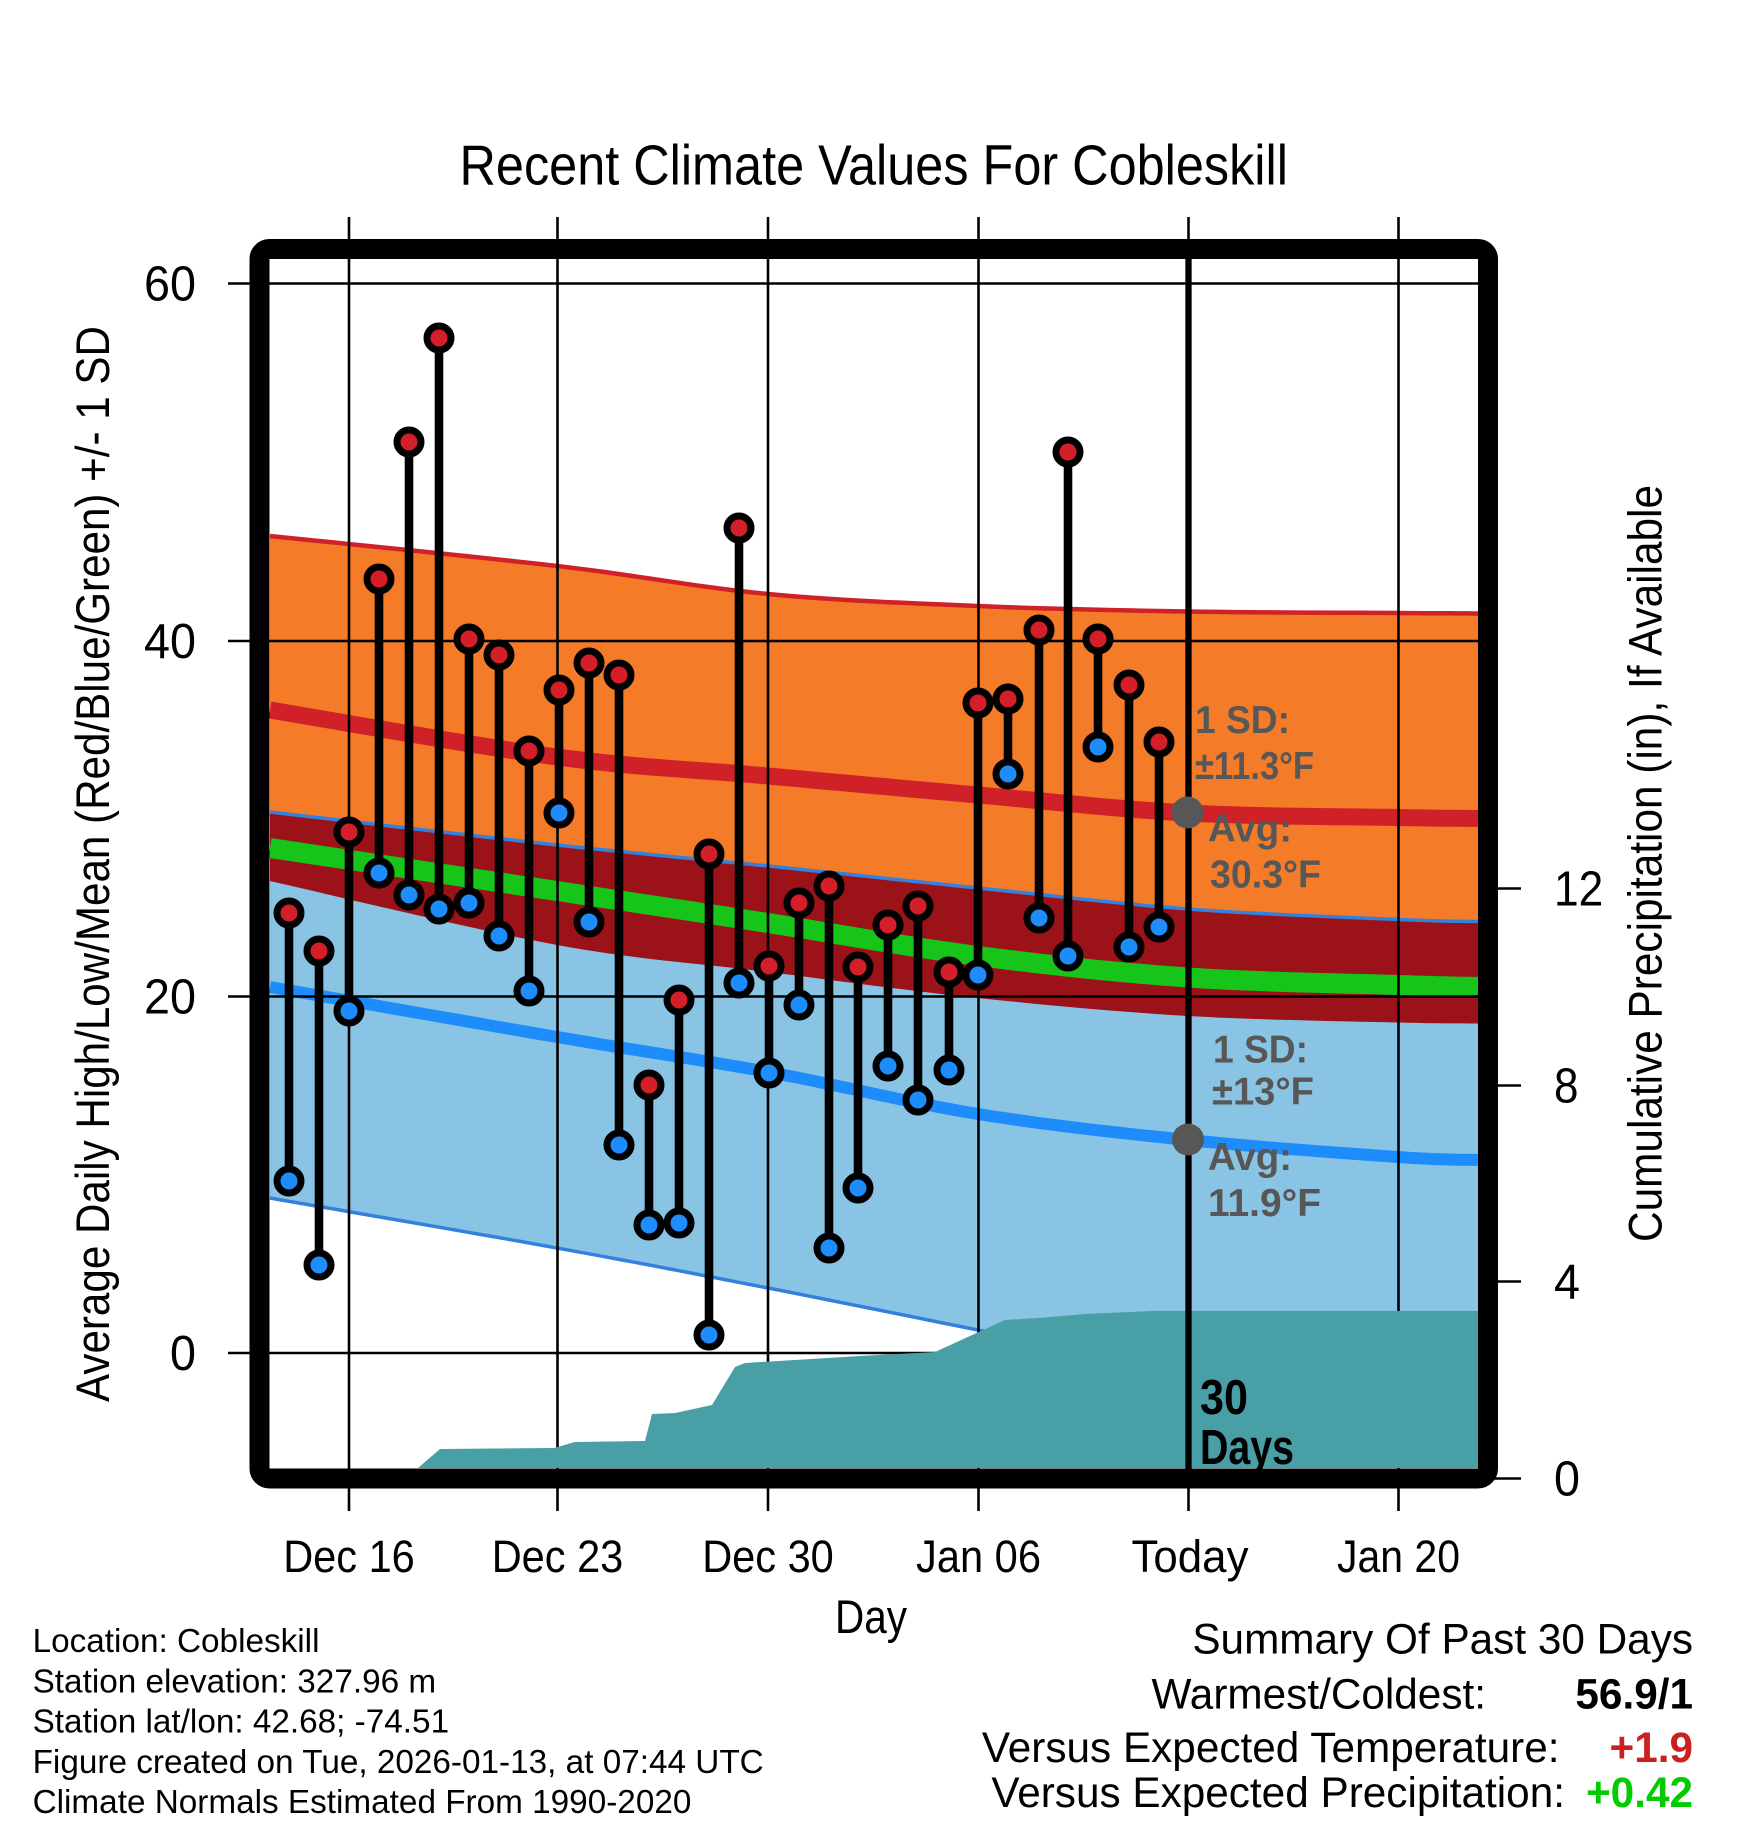 Image resolution: width=1748 pixels, height=1833 pixels. What do you see at coordinates (871, 1616) in the screenshot?
I see `svg-text: Day` at bounding box center [871, 1616].